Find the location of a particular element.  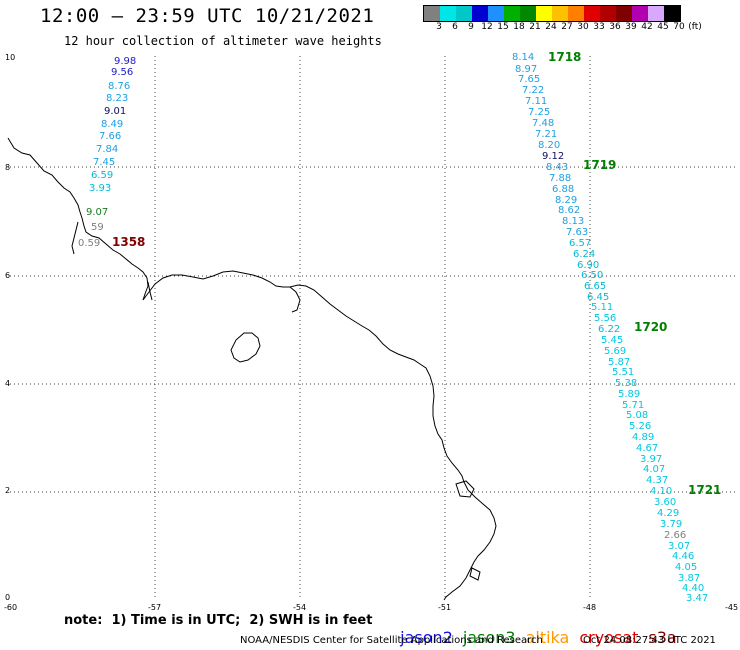

wave-label: 5.26 is located at coordinates (640, 426).